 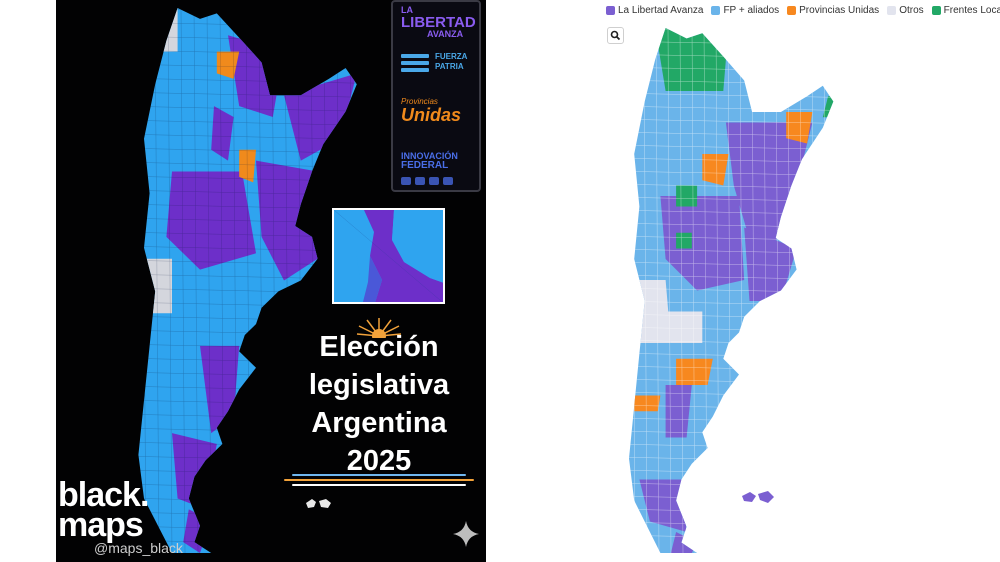 I want to click on falkland-west, so click(x=749, y=497).